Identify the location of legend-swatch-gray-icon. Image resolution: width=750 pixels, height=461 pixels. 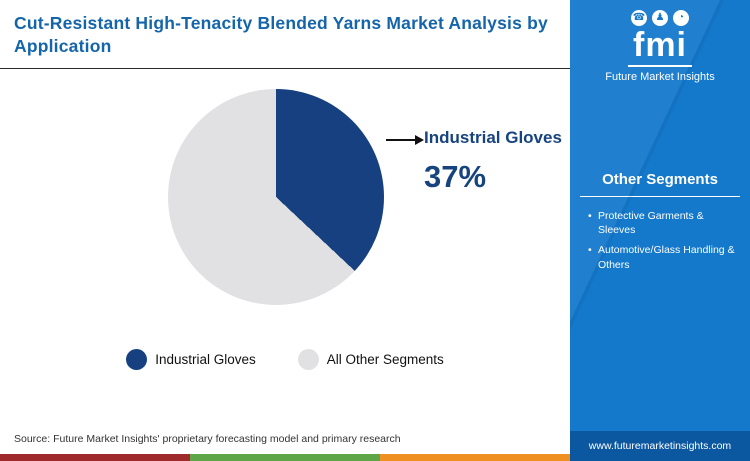
(308, 359).